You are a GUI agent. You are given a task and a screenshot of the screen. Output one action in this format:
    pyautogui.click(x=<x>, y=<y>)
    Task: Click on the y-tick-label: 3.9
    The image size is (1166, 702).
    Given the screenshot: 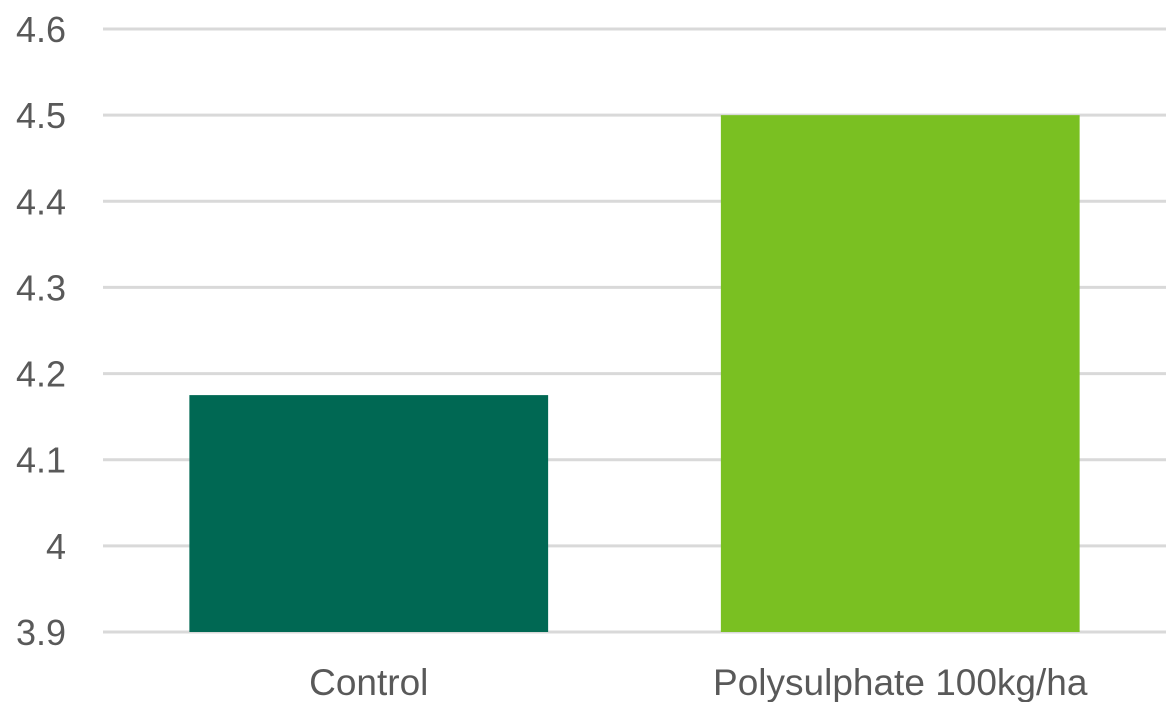 What is the action you would take?
    pyautogui.click(x=41, y=632)
    